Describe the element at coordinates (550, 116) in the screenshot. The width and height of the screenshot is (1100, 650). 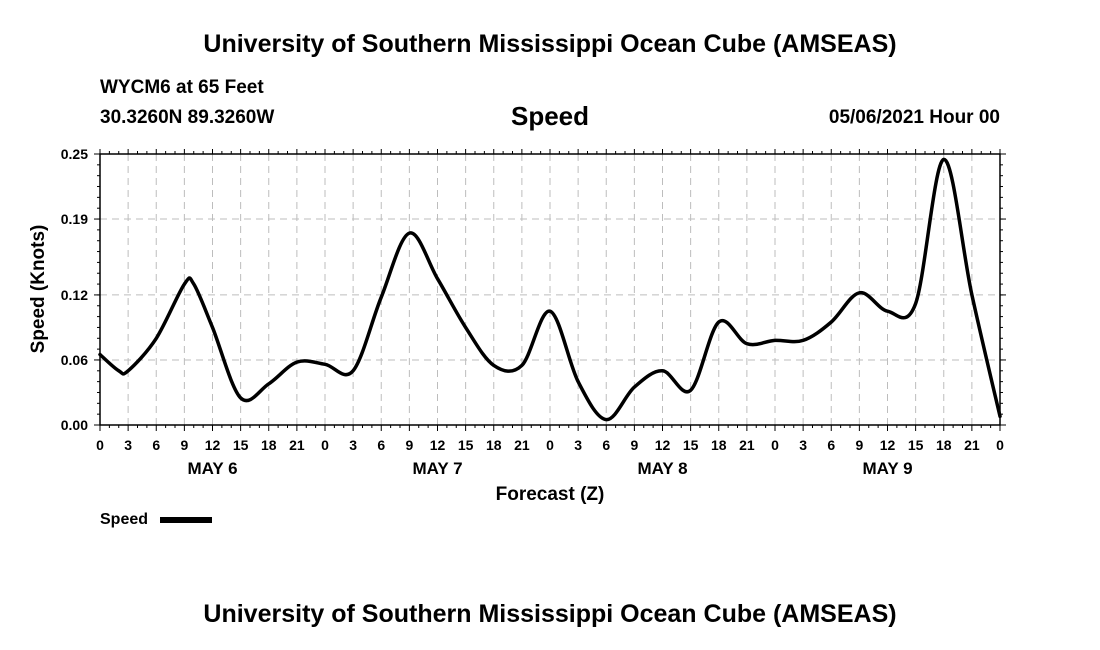
I see `variable-heading: Speed` at that location.